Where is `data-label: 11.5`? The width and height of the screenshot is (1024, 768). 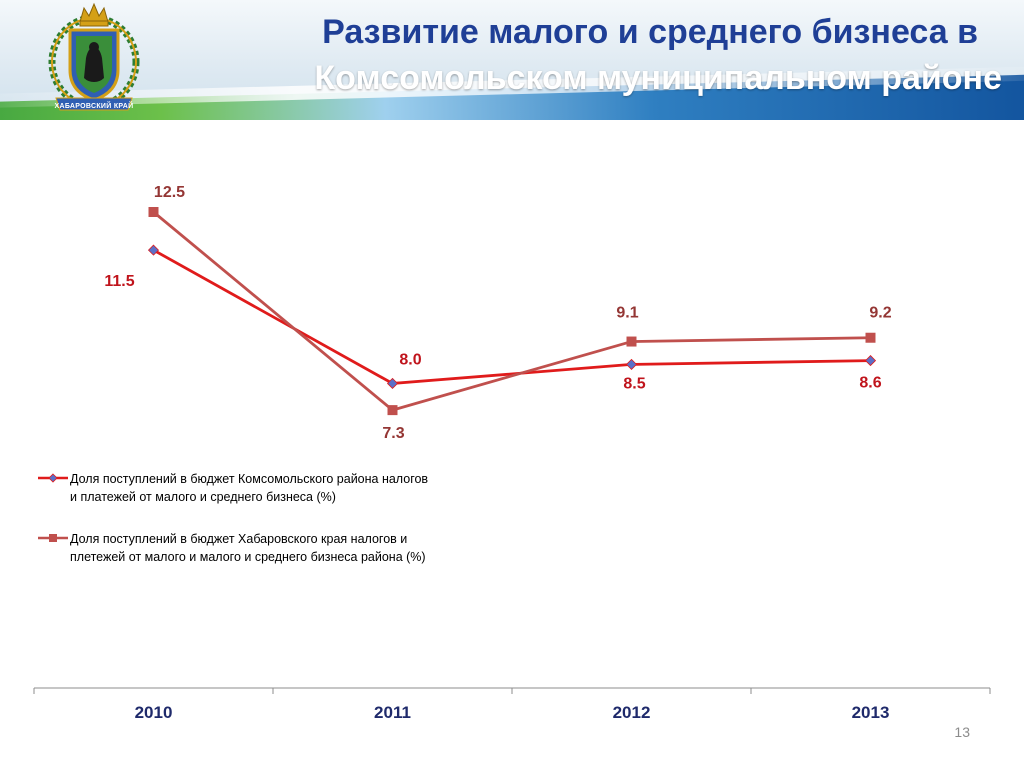 data-label: 11.5 is located at coordinates (119, 281).